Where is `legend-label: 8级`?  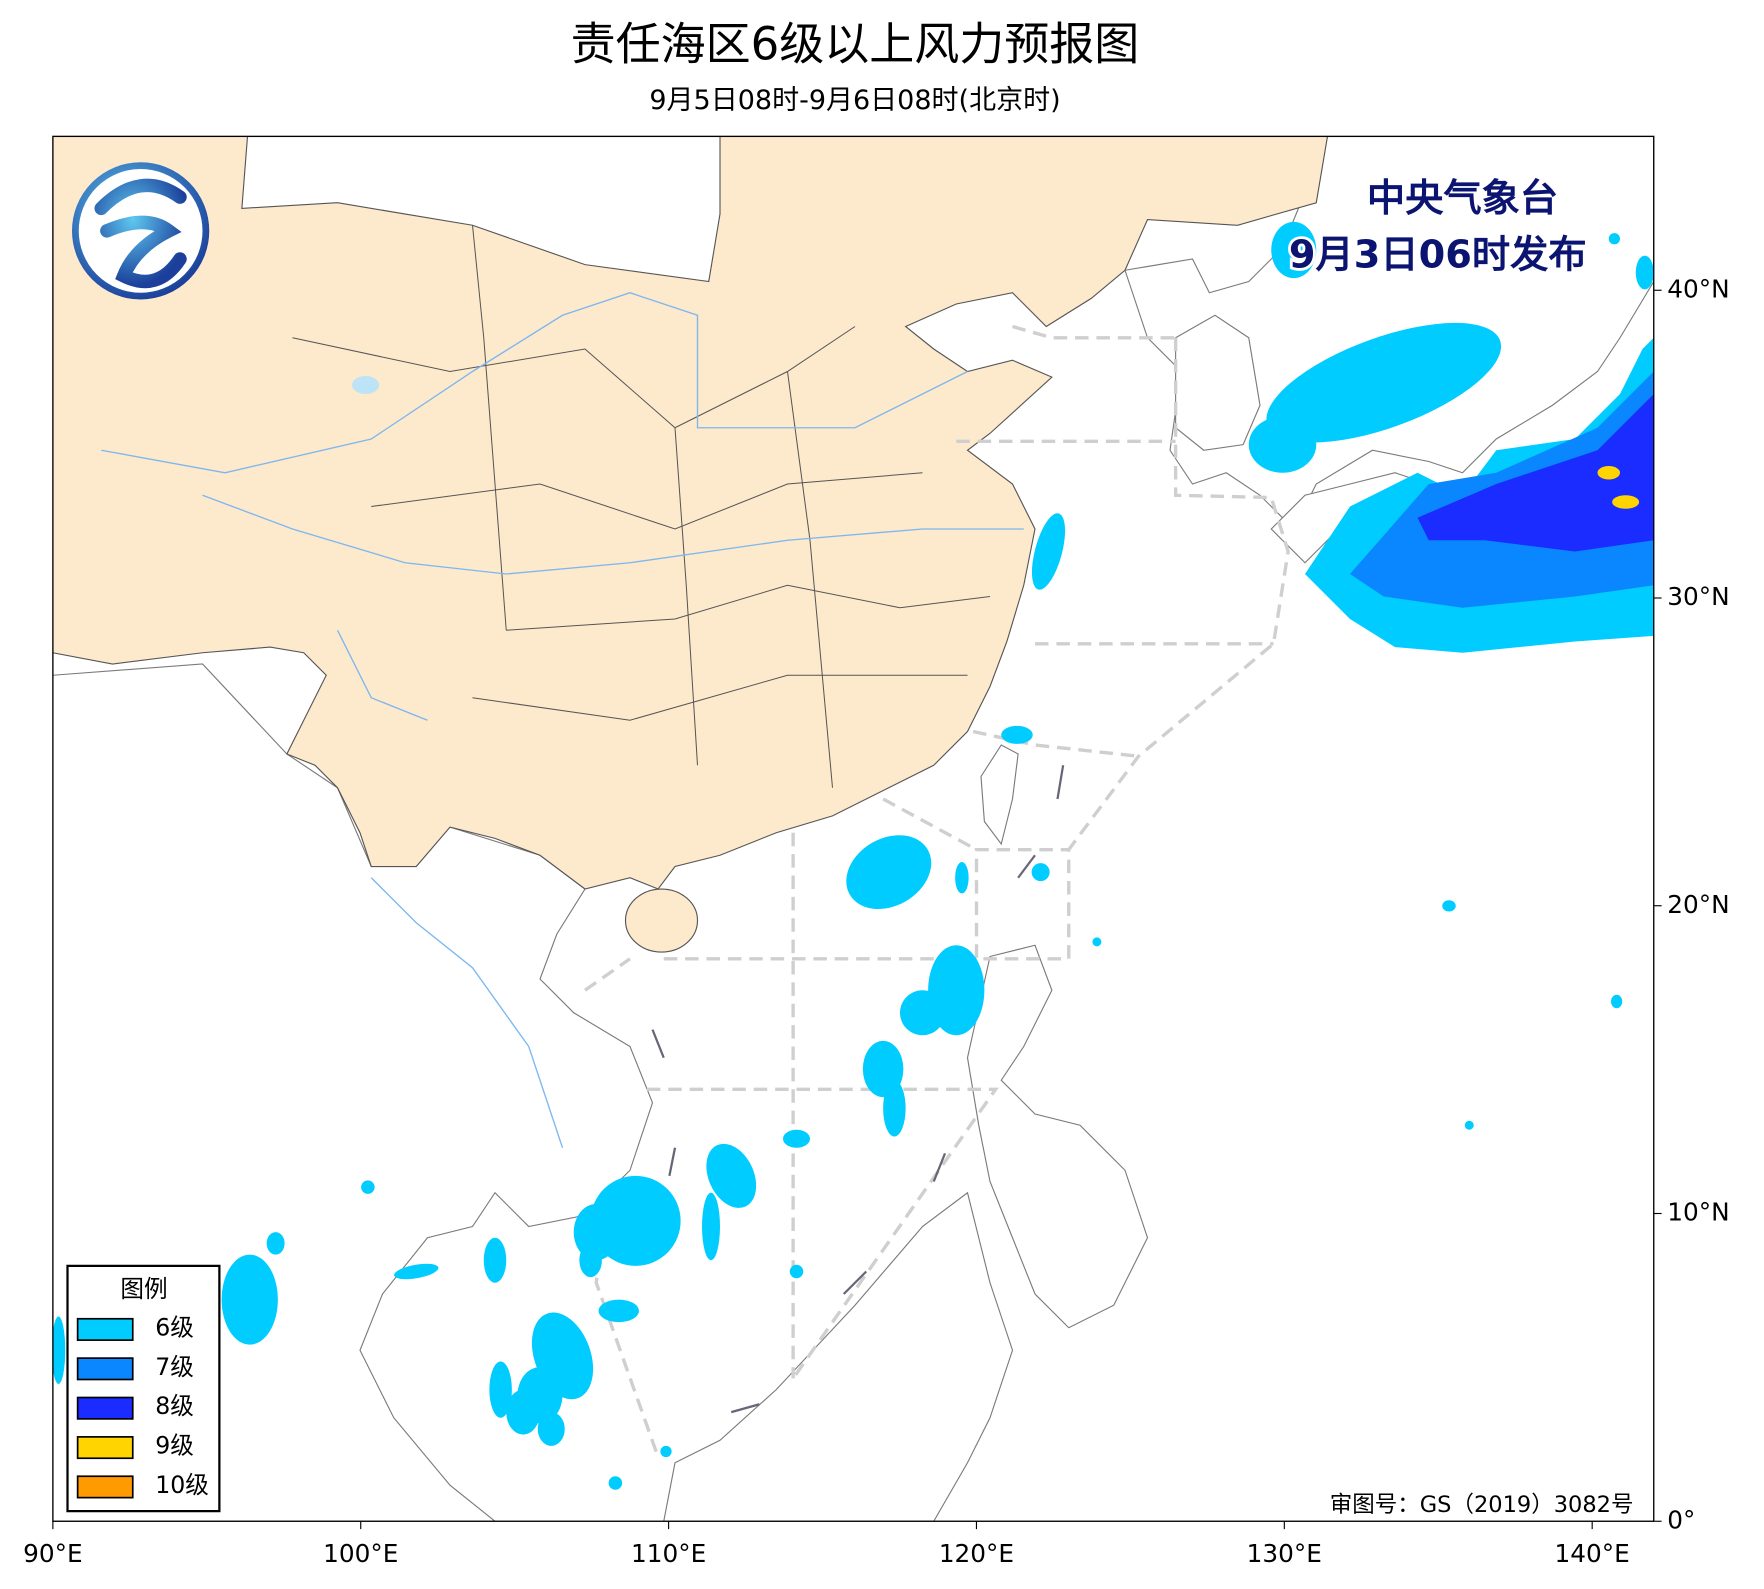
legend-label: 8级 is located at coordinates (174, 1406).